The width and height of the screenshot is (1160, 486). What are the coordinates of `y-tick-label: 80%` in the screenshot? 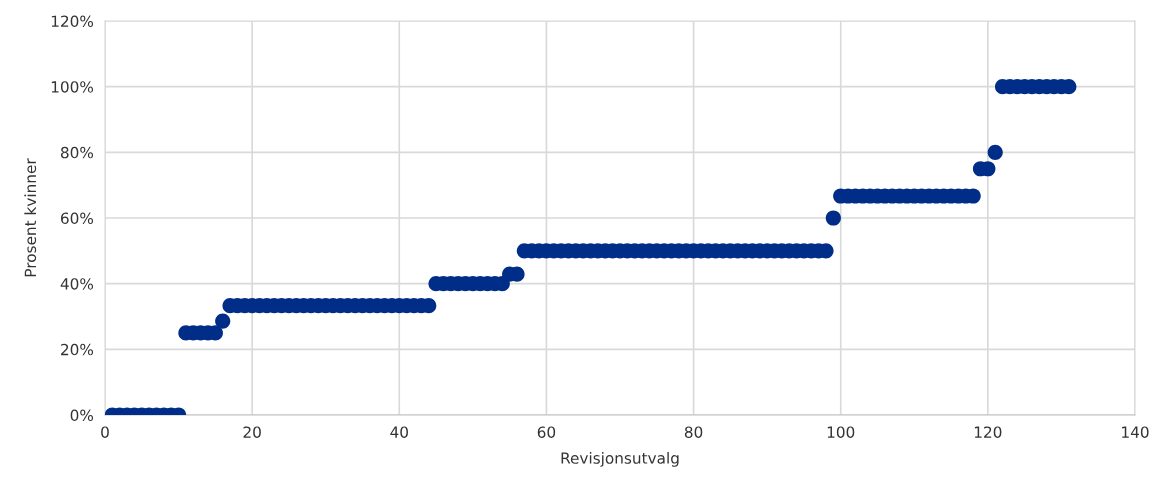 It's located at (77, 152).